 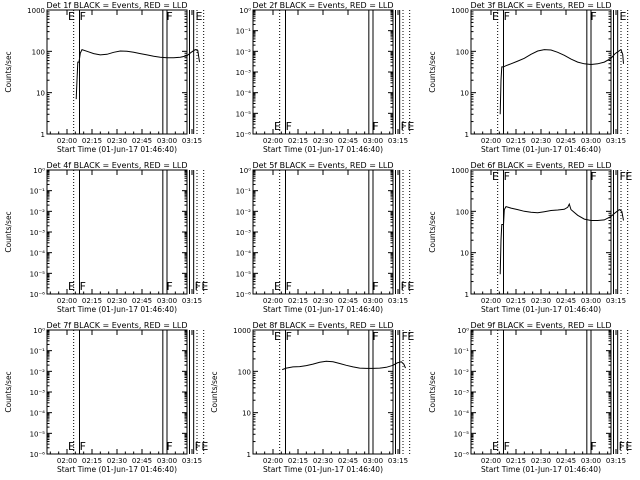 What do you see at coordinates (38, 372) in the screenshot?
I see `y-tick-label: 10⁻²` at bounding box center [38, 372].